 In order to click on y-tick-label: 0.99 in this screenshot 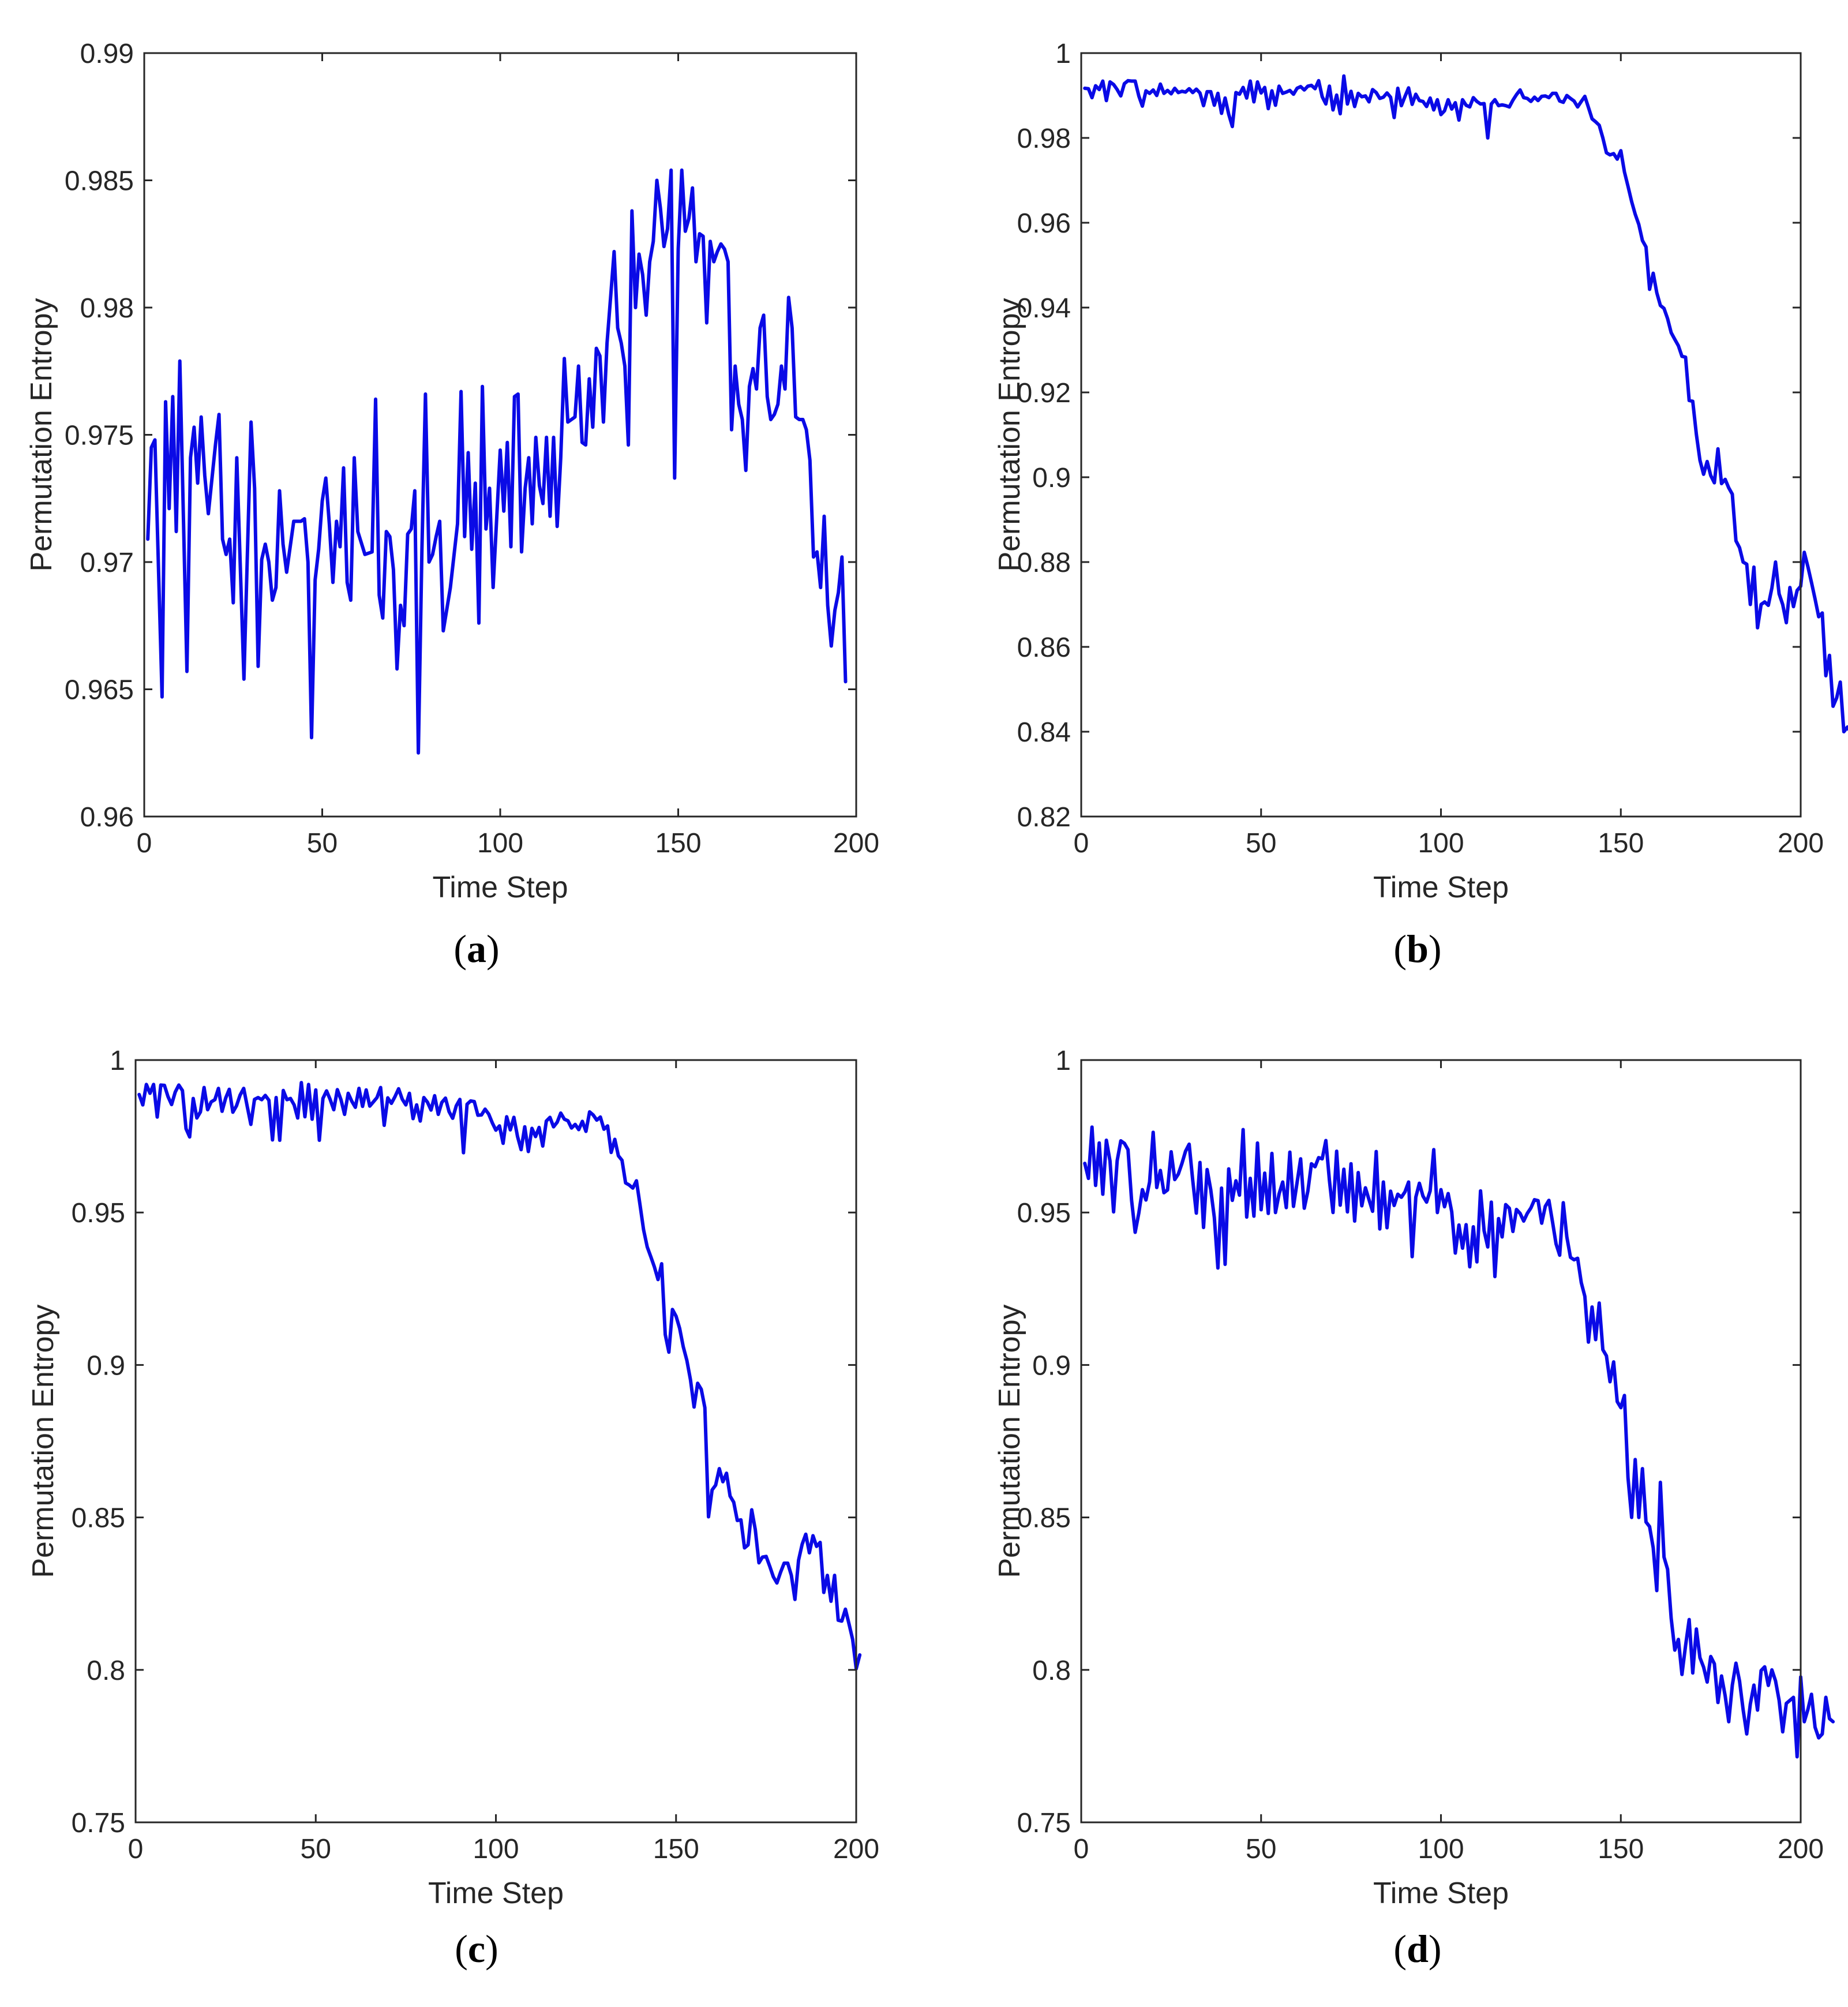, I will do `click(107, 54)`.